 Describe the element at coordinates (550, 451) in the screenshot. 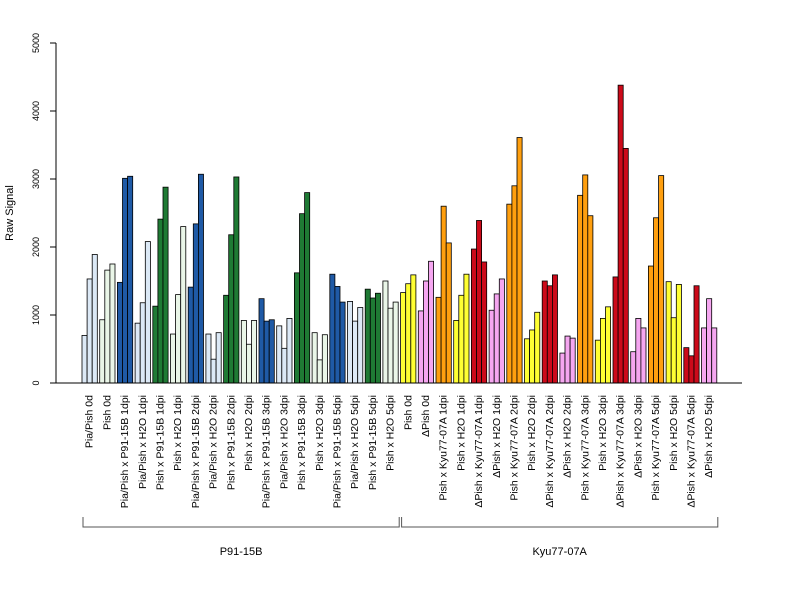

I see `x-tick-label: ΔPish x Kyu77-07A 2dpi` at that location.